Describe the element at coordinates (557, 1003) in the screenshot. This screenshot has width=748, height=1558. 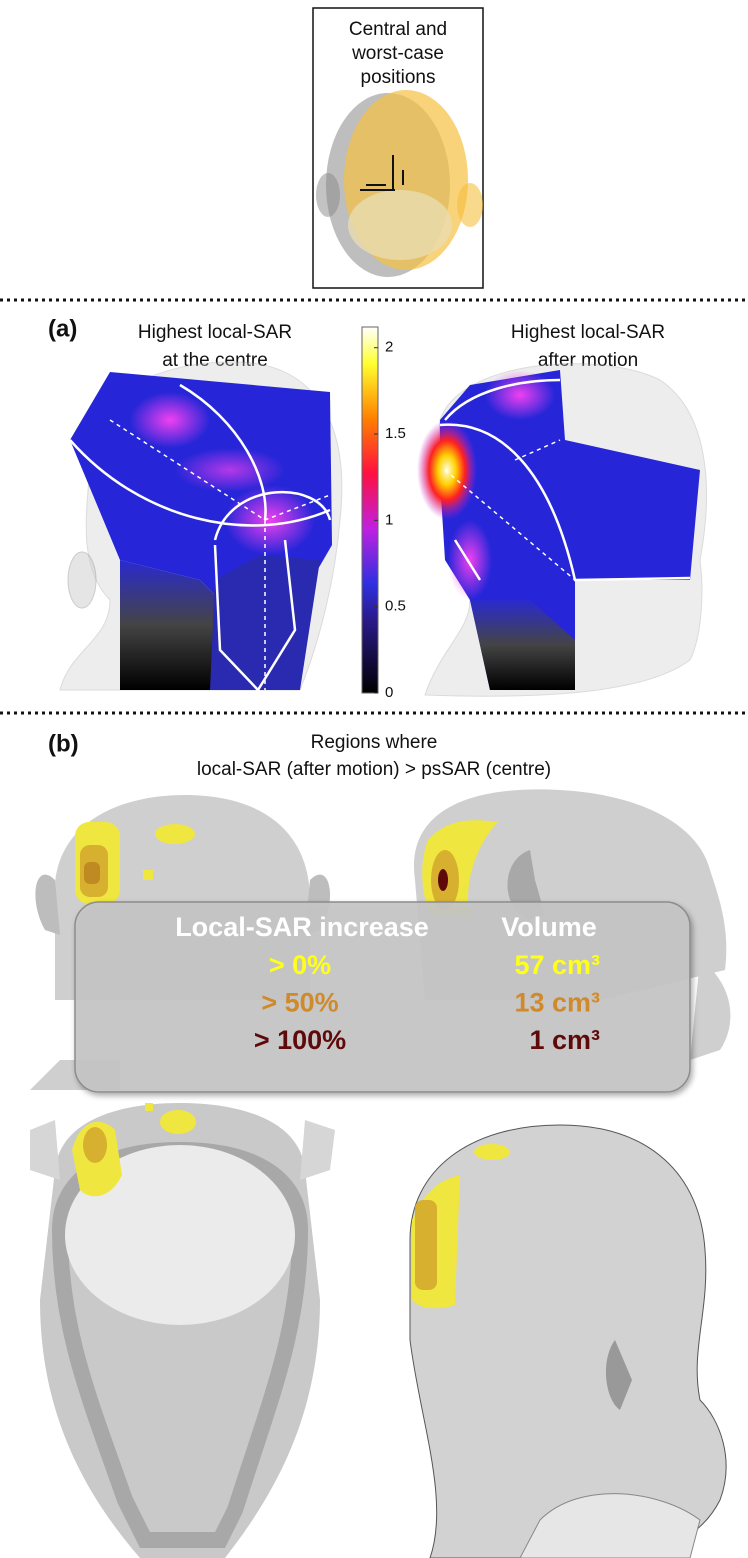
I see `table-cell: 13 cm³` at that location.